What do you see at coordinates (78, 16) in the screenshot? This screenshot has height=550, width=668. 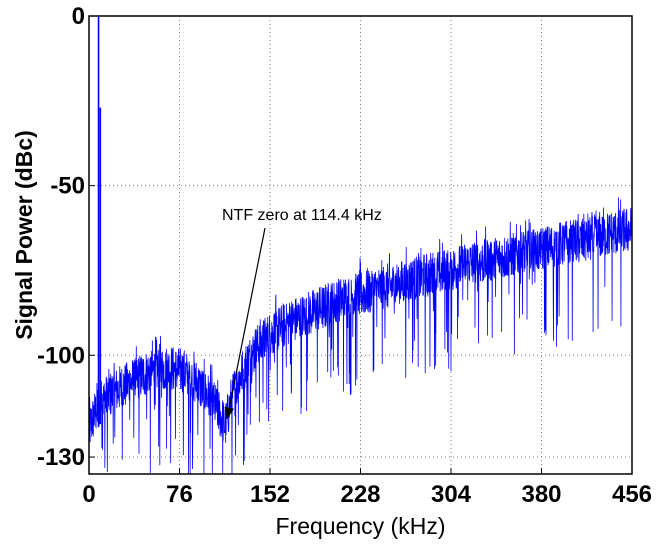 I see `y-tick-label-0: 0` at bounding box center [78, 16].